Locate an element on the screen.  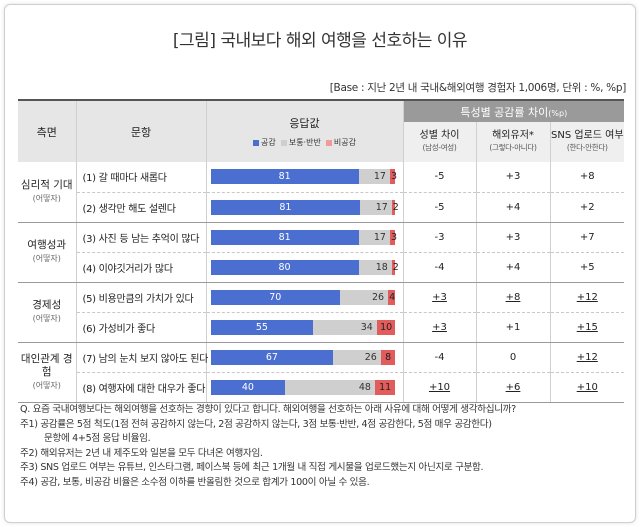
bar-agree: 40 is located at coordinates (248, 387).